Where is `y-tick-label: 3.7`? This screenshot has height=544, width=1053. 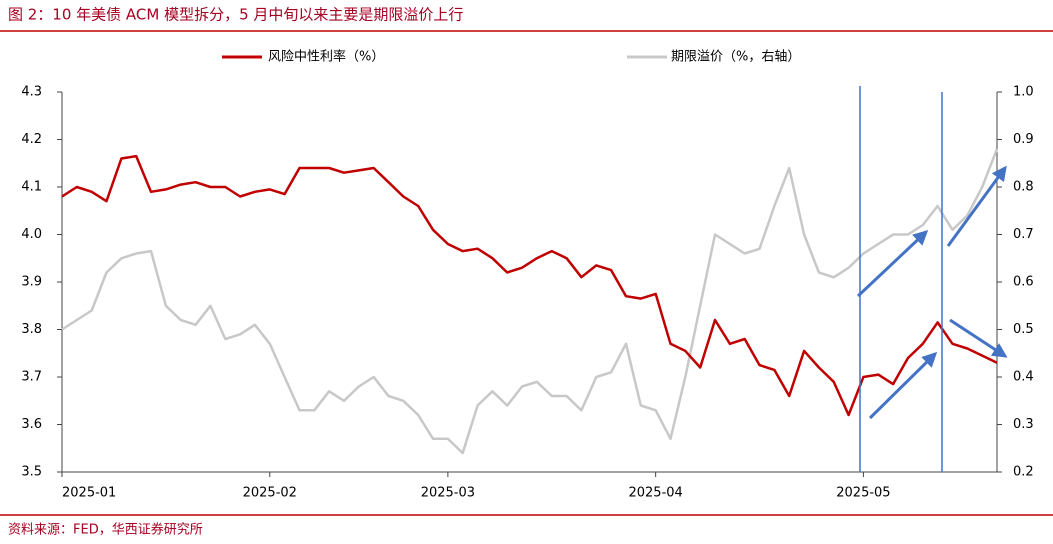 y-tick-label: 3.7 is located at coordinates (31, 377).